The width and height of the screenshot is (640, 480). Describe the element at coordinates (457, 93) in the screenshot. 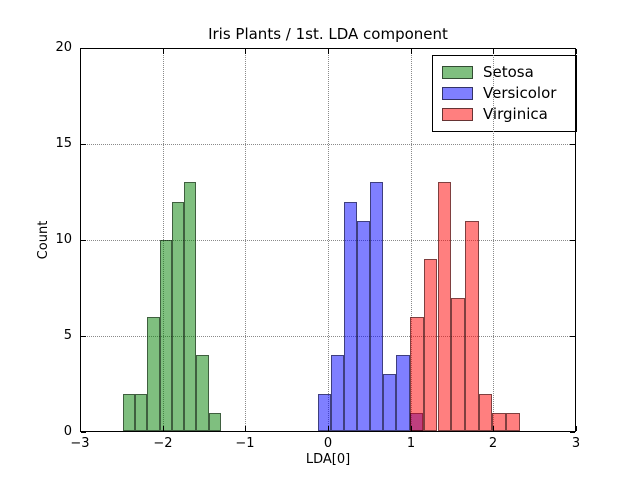

I see `legend-swatch-versicolor` at that location.